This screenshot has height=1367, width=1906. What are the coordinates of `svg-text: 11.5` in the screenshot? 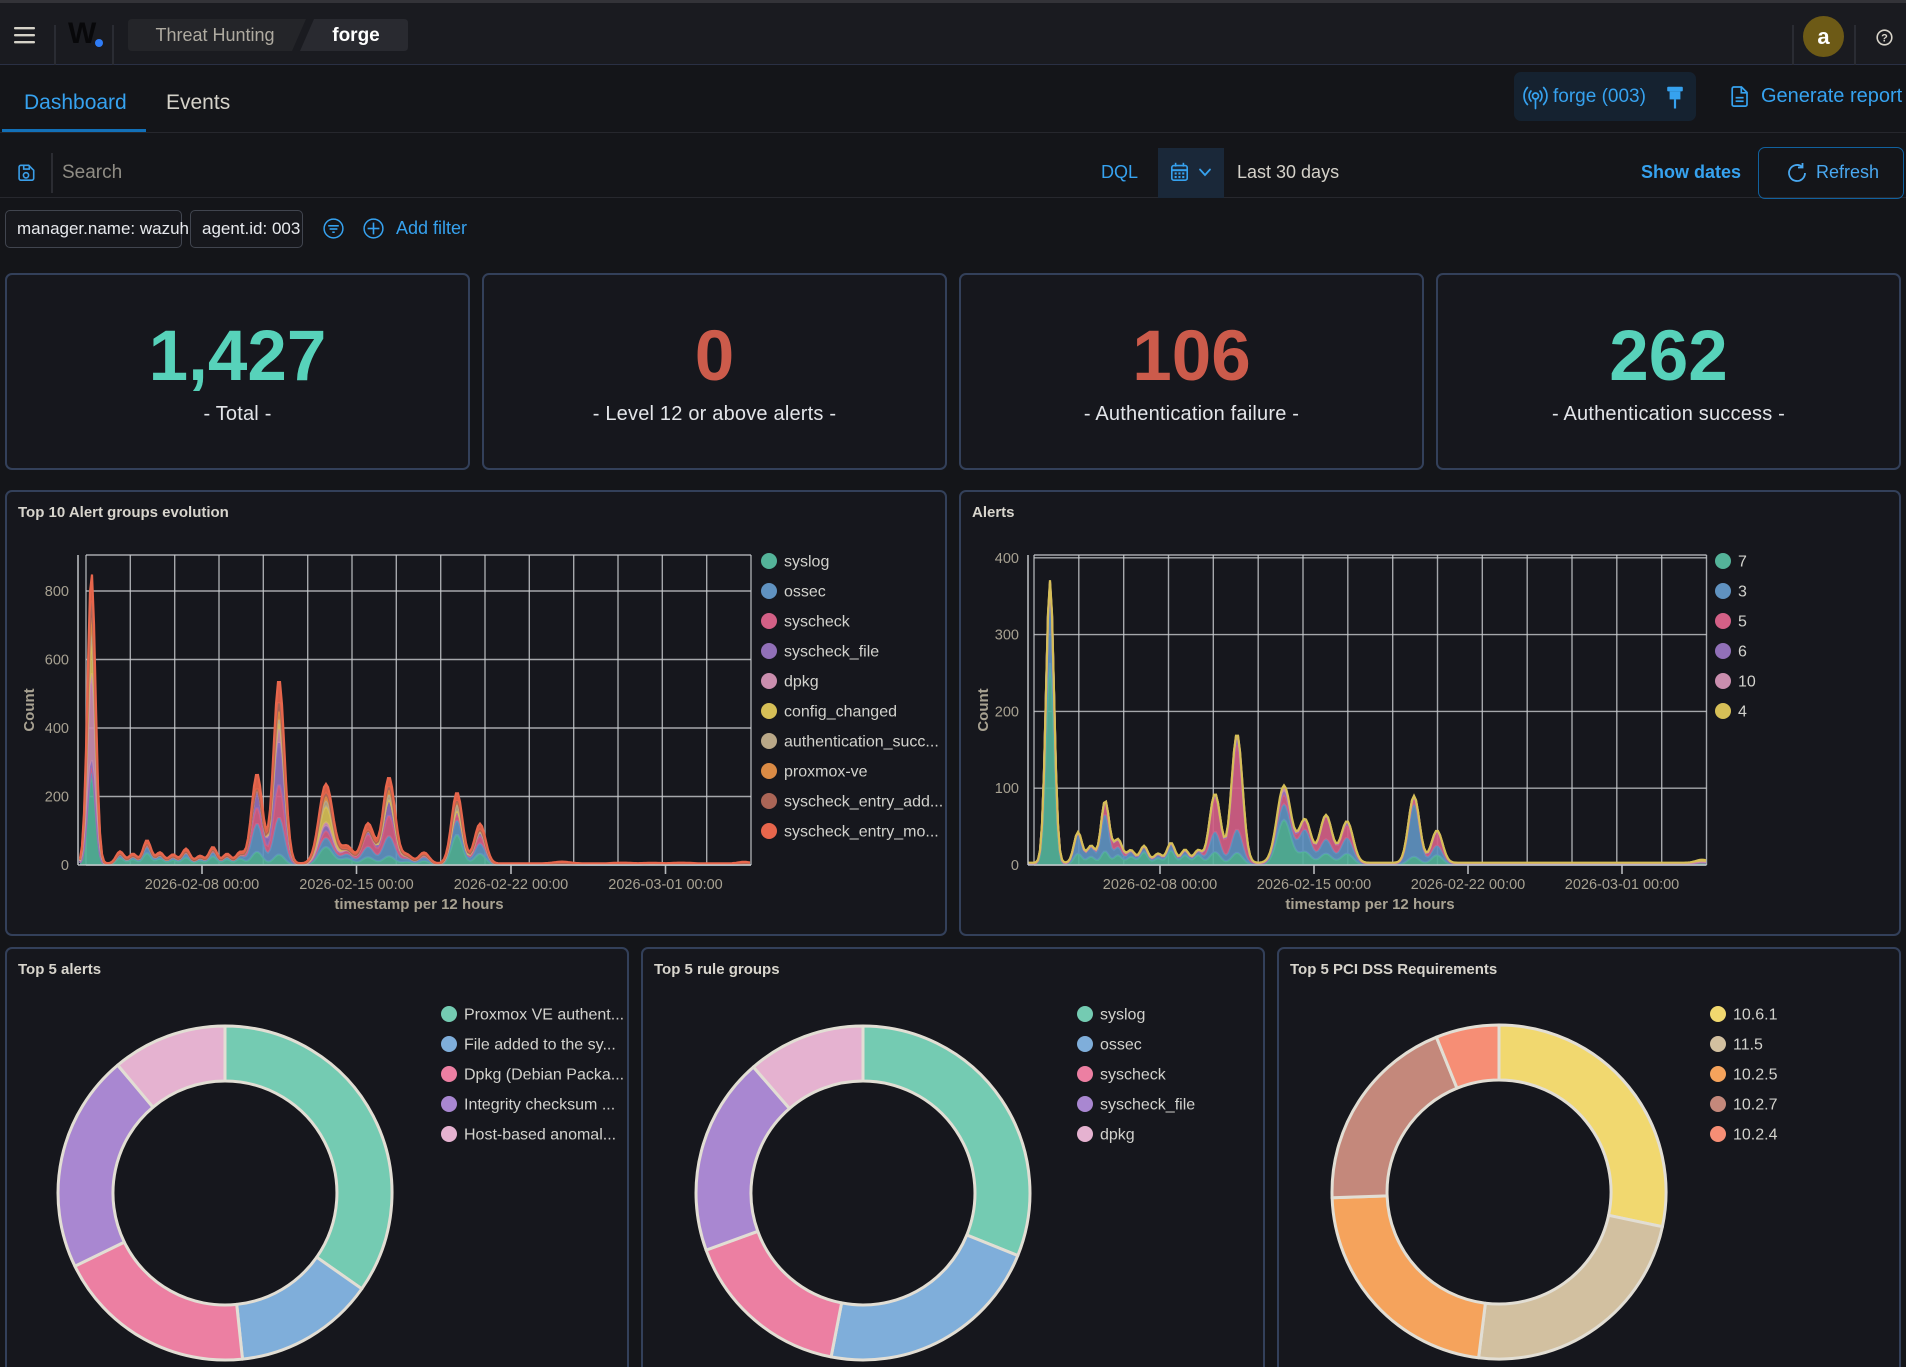 It's located at (1748, 1045).